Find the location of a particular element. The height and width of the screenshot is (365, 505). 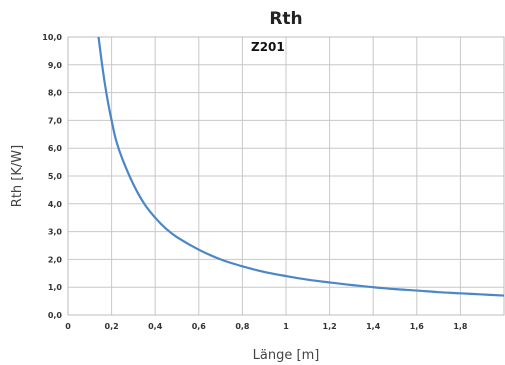

x-tick-labels: 0 0,2 0,4 0,6 0,8 1 1,2 1,4 1,6 1,8 is located at coordinates (266, 326).